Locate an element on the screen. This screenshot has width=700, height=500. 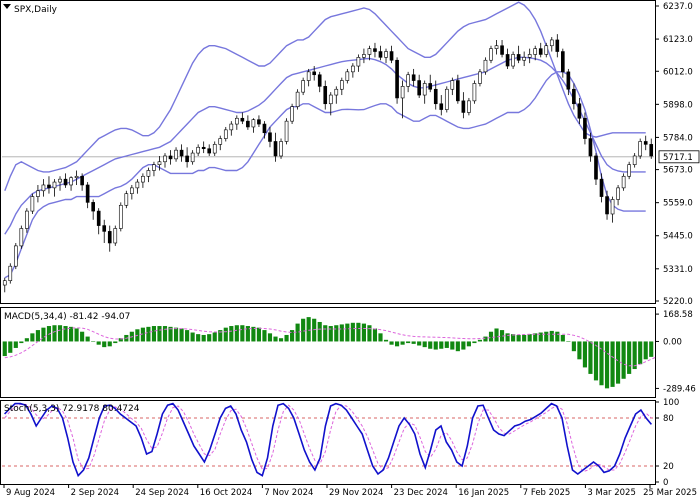
macd-tick-label: 0.00 is located at coordinates (672, 342).